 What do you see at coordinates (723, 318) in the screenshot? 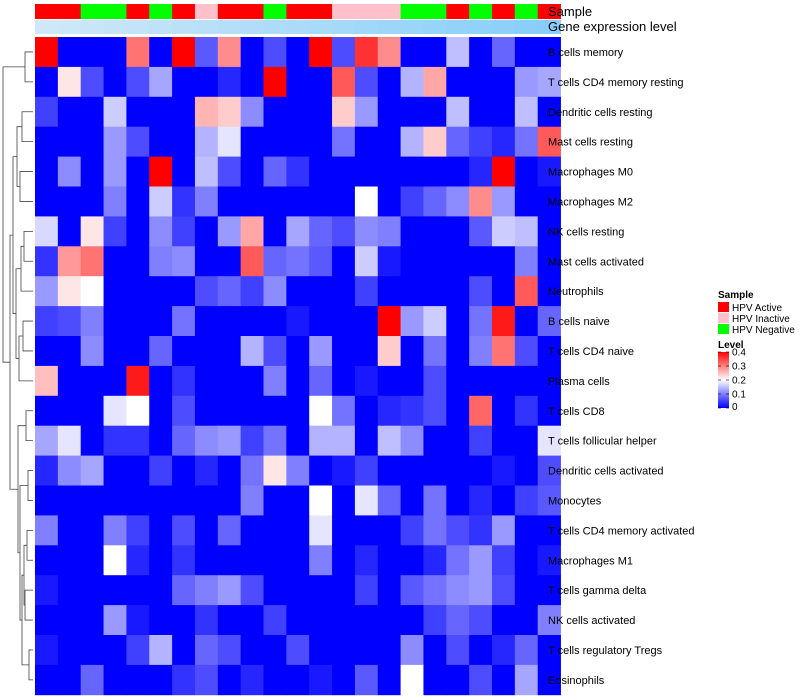
I see `legend-sample-swatch` at bounding box center [723, 318].